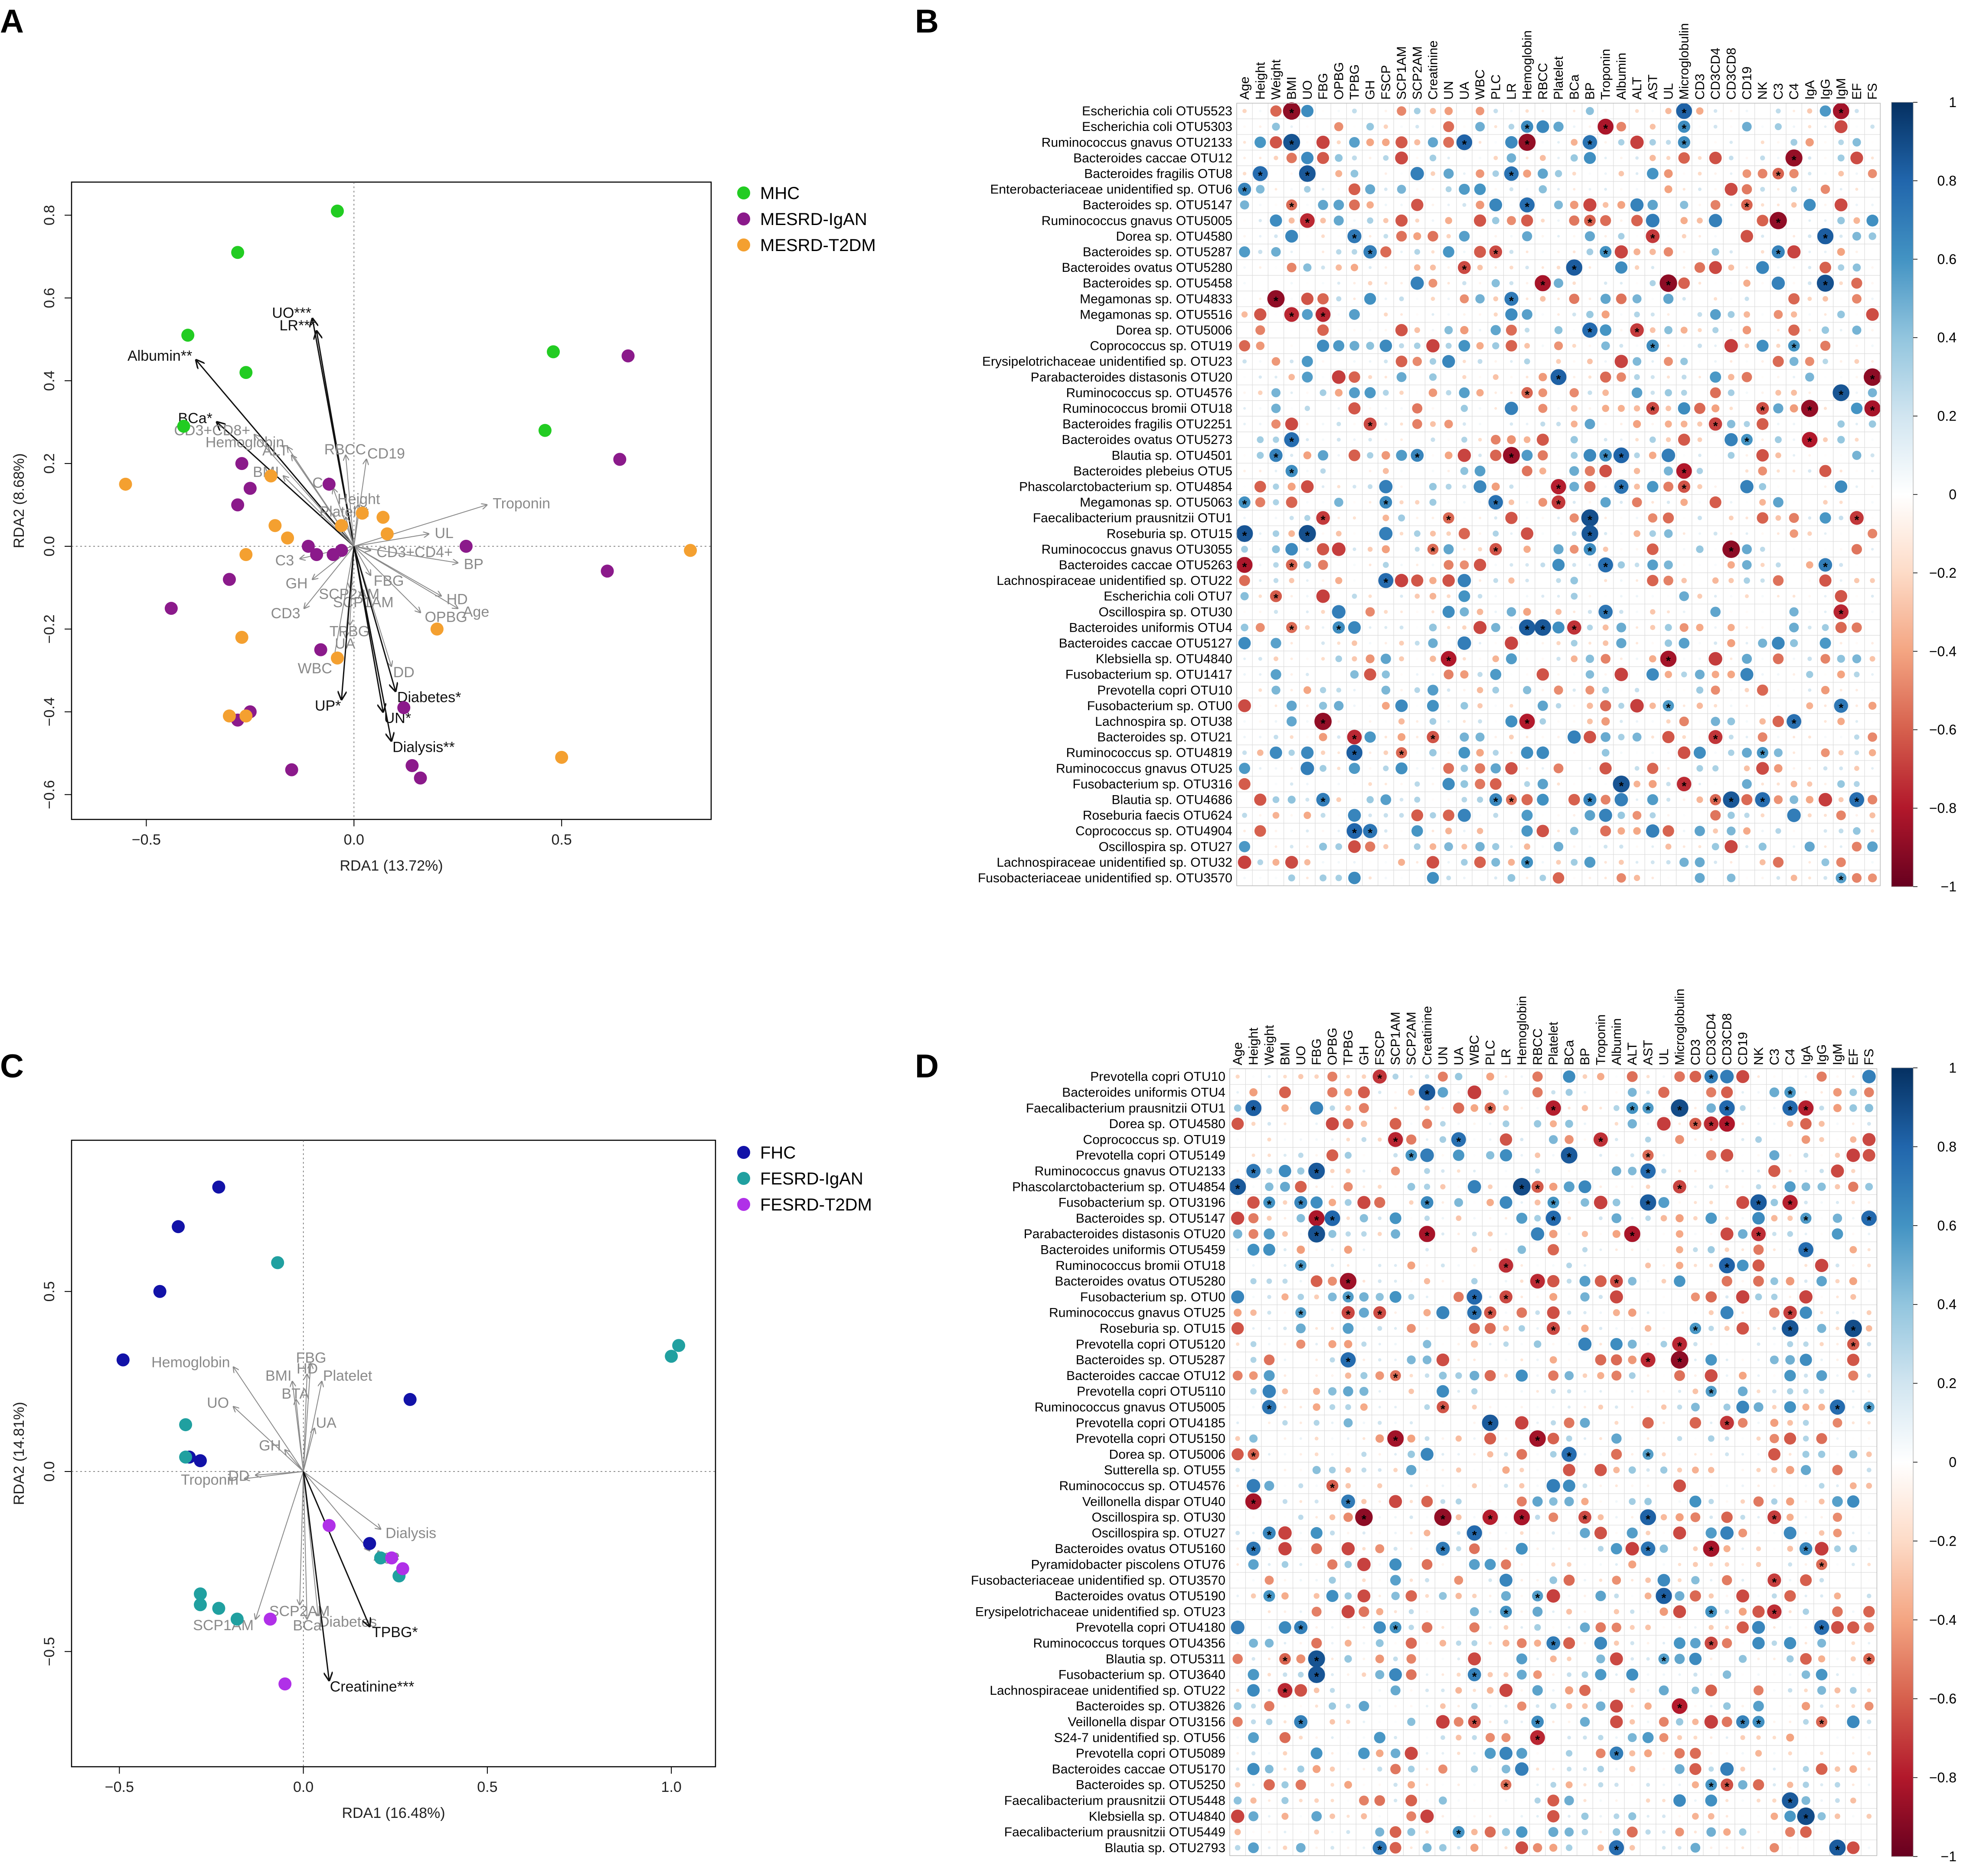  I want to click on column-label: IgM, so click(1837, 1054).